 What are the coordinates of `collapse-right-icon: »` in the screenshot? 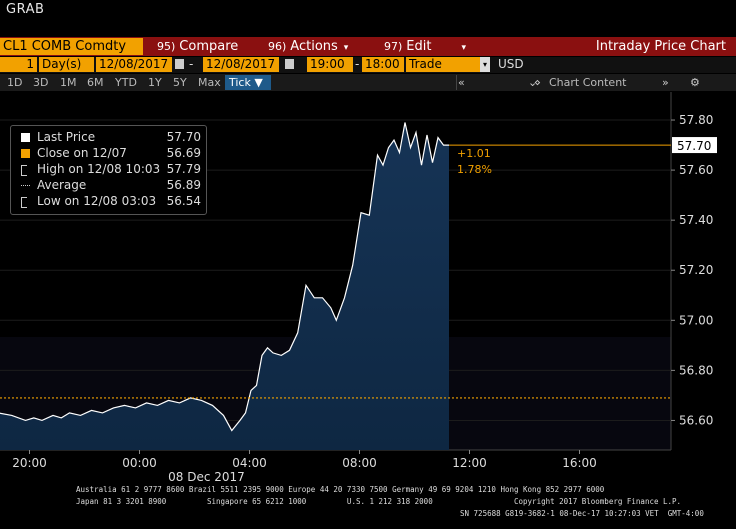 It's located at (665, 82).